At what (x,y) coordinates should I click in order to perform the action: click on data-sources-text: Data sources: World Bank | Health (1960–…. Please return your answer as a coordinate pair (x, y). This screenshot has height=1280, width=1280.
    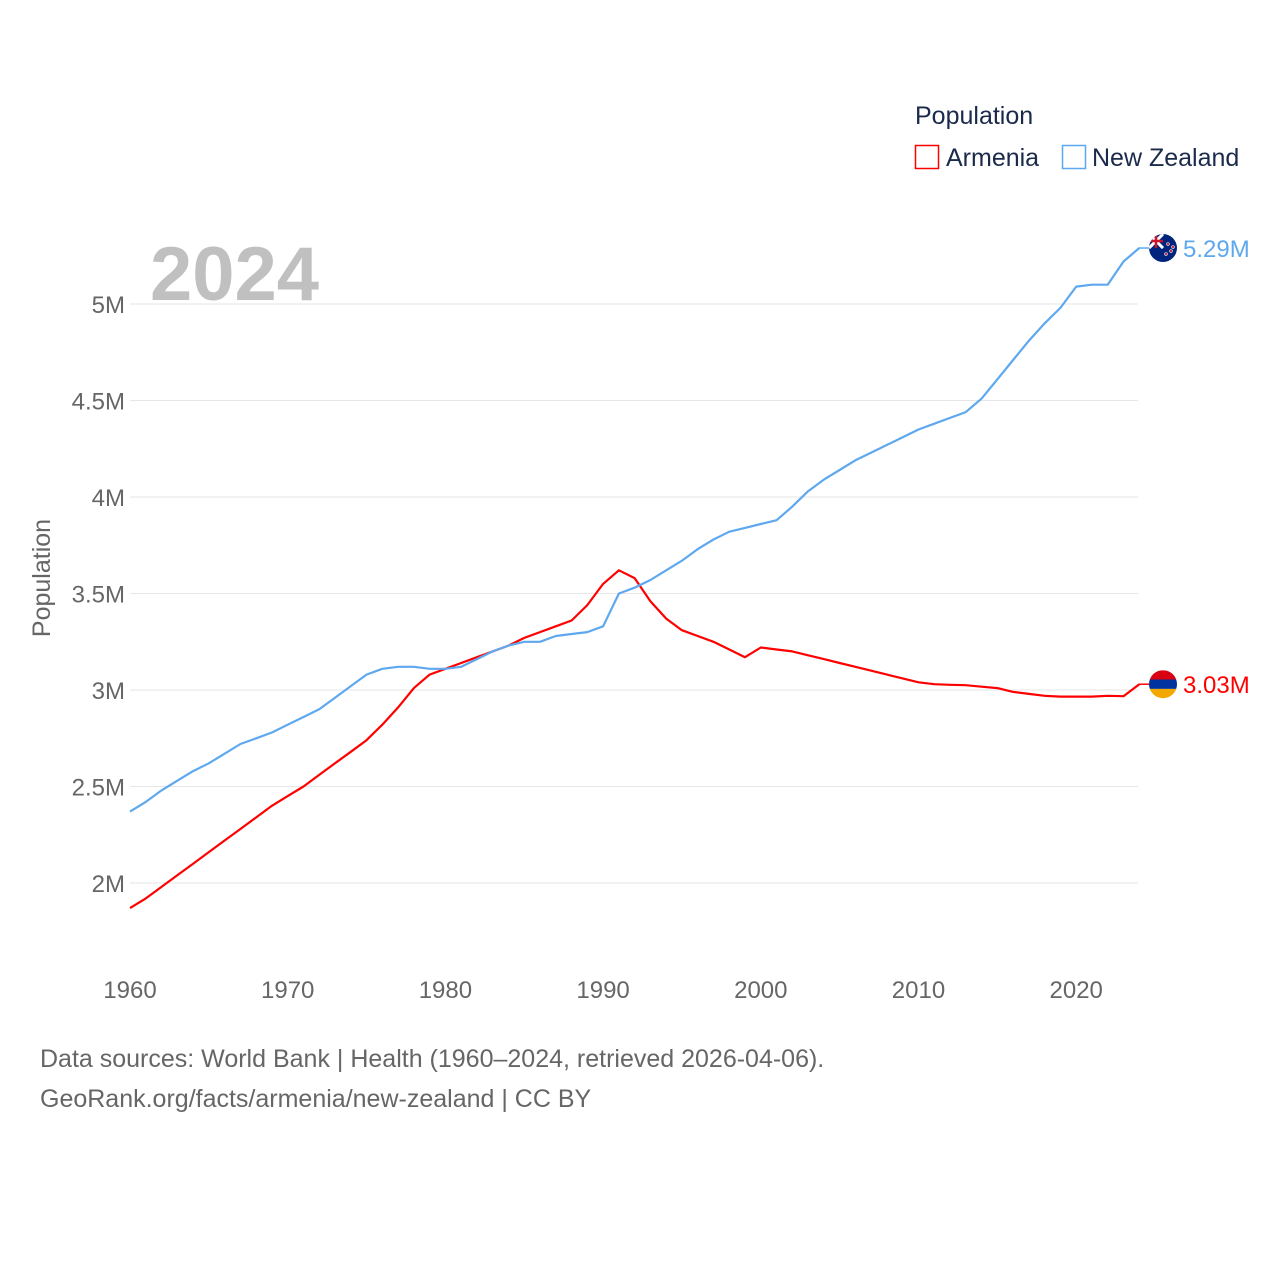
    Looking at the image, I should click on (432, 1059).